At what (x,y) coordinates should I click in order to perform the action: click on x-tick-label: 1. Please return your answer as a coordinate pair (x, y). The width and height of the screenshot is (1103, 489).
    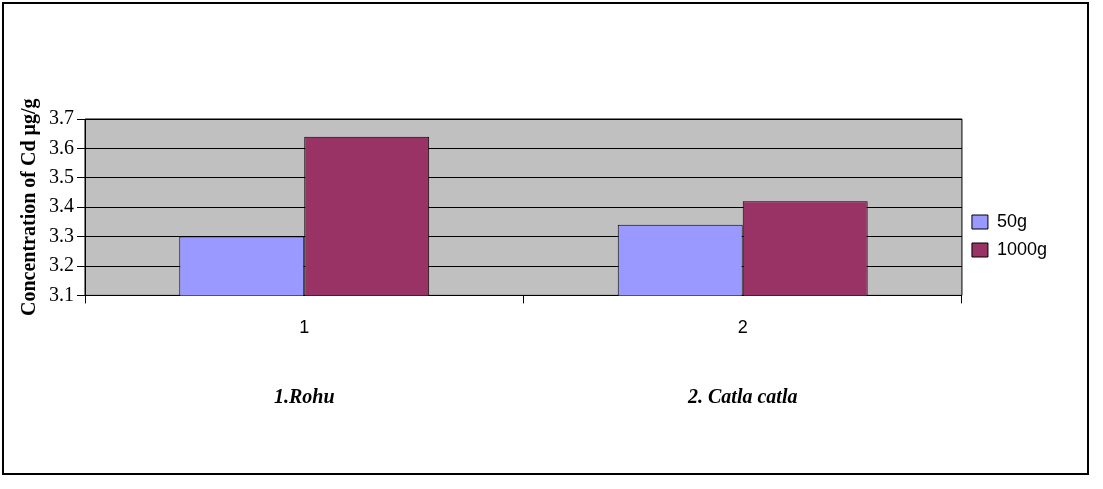
    Looking at the image, I should click on (304, 327).